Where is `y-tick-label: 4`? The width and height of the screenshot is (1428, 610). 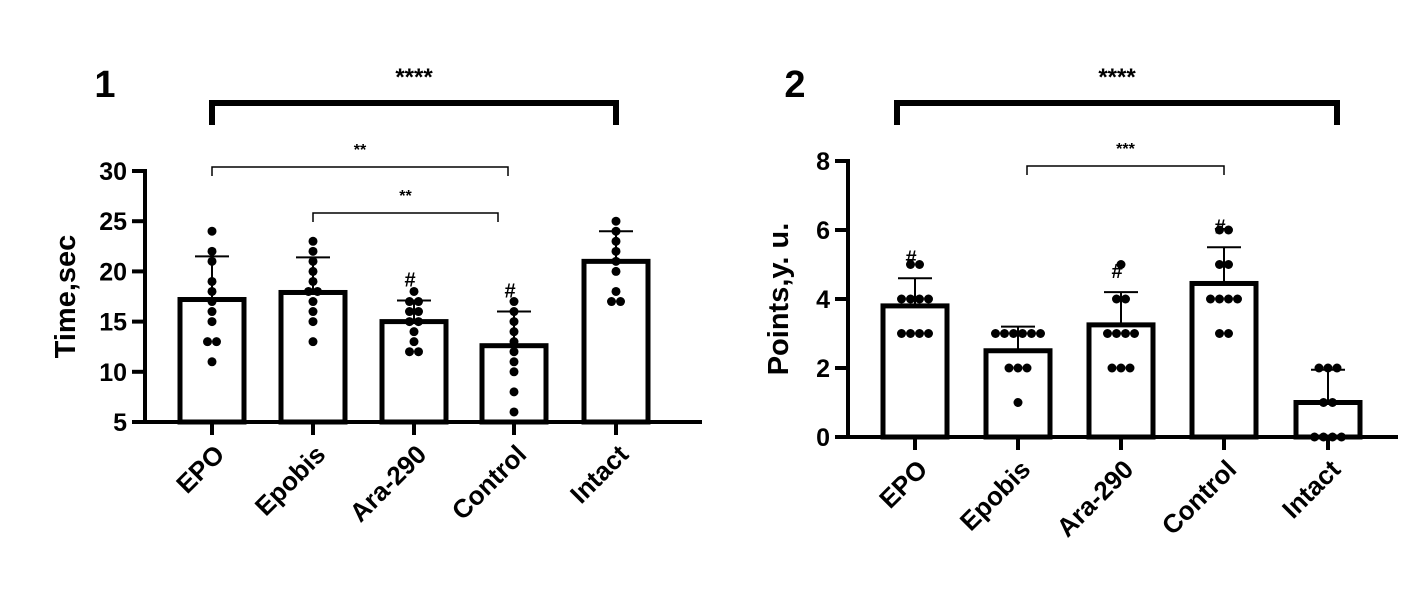
y-tick-label: 4 is located at coordinates (823, 300).